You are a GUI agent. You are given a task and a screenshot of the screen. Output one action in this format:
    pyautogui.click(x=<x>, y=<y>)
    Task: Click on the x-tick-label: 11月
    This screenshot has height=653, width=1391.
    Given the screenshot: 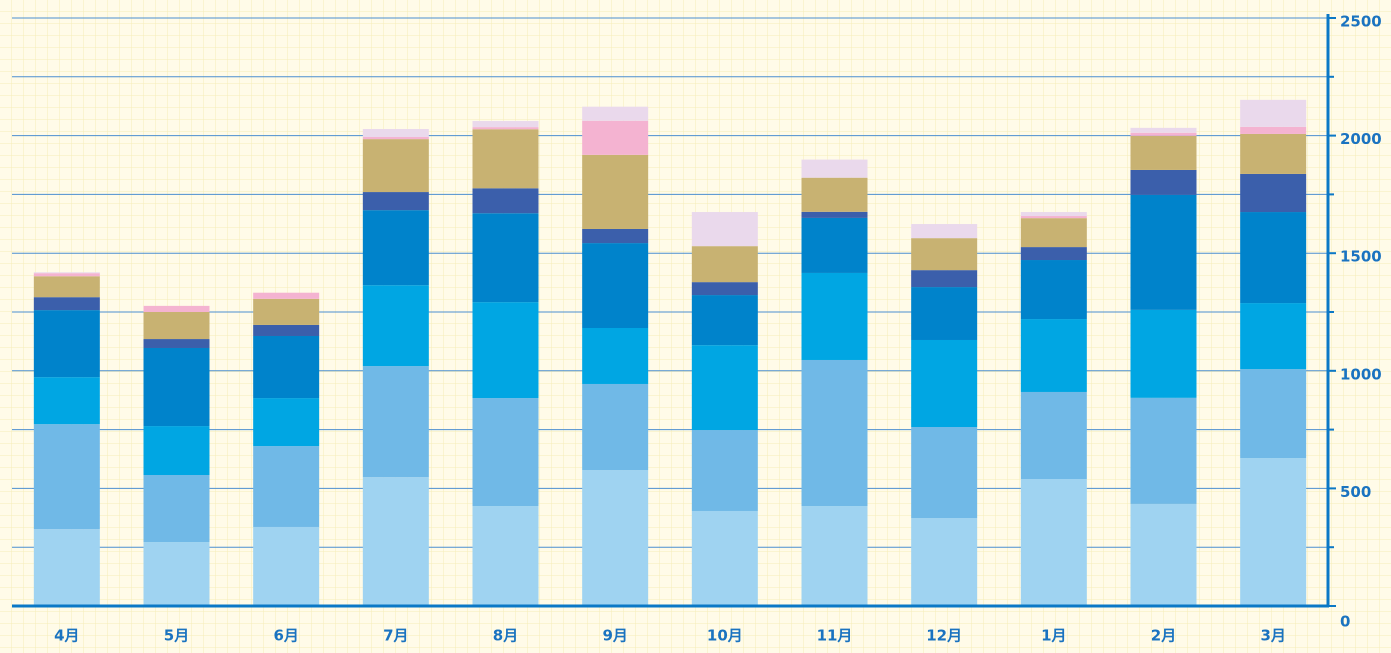 What is the action you would take?
    pyautogui.click(x=835, y=636)
    